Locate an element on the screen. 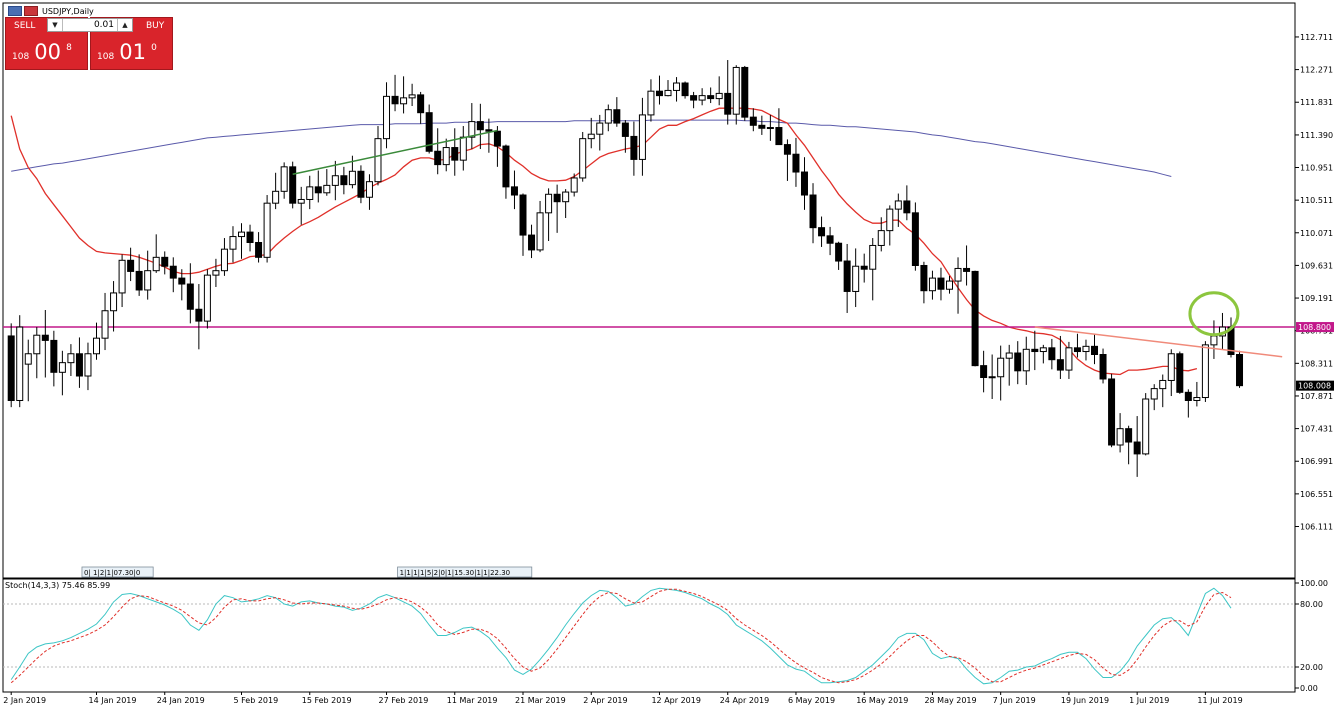 This screenshot has height=708, width=1338. time-axis-label: 6 May 2019 is located at coordinates (811, 700).